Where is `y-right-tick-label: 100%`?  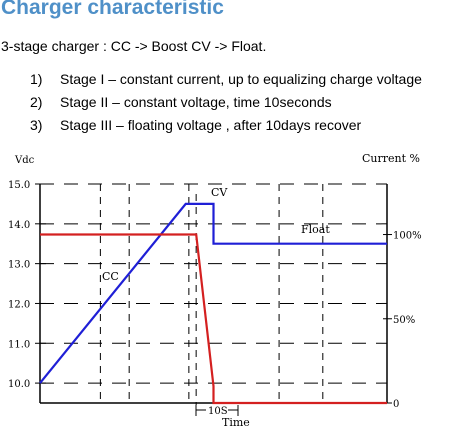
y-right-tick-label: 100% is located at coordinates (407, 236).